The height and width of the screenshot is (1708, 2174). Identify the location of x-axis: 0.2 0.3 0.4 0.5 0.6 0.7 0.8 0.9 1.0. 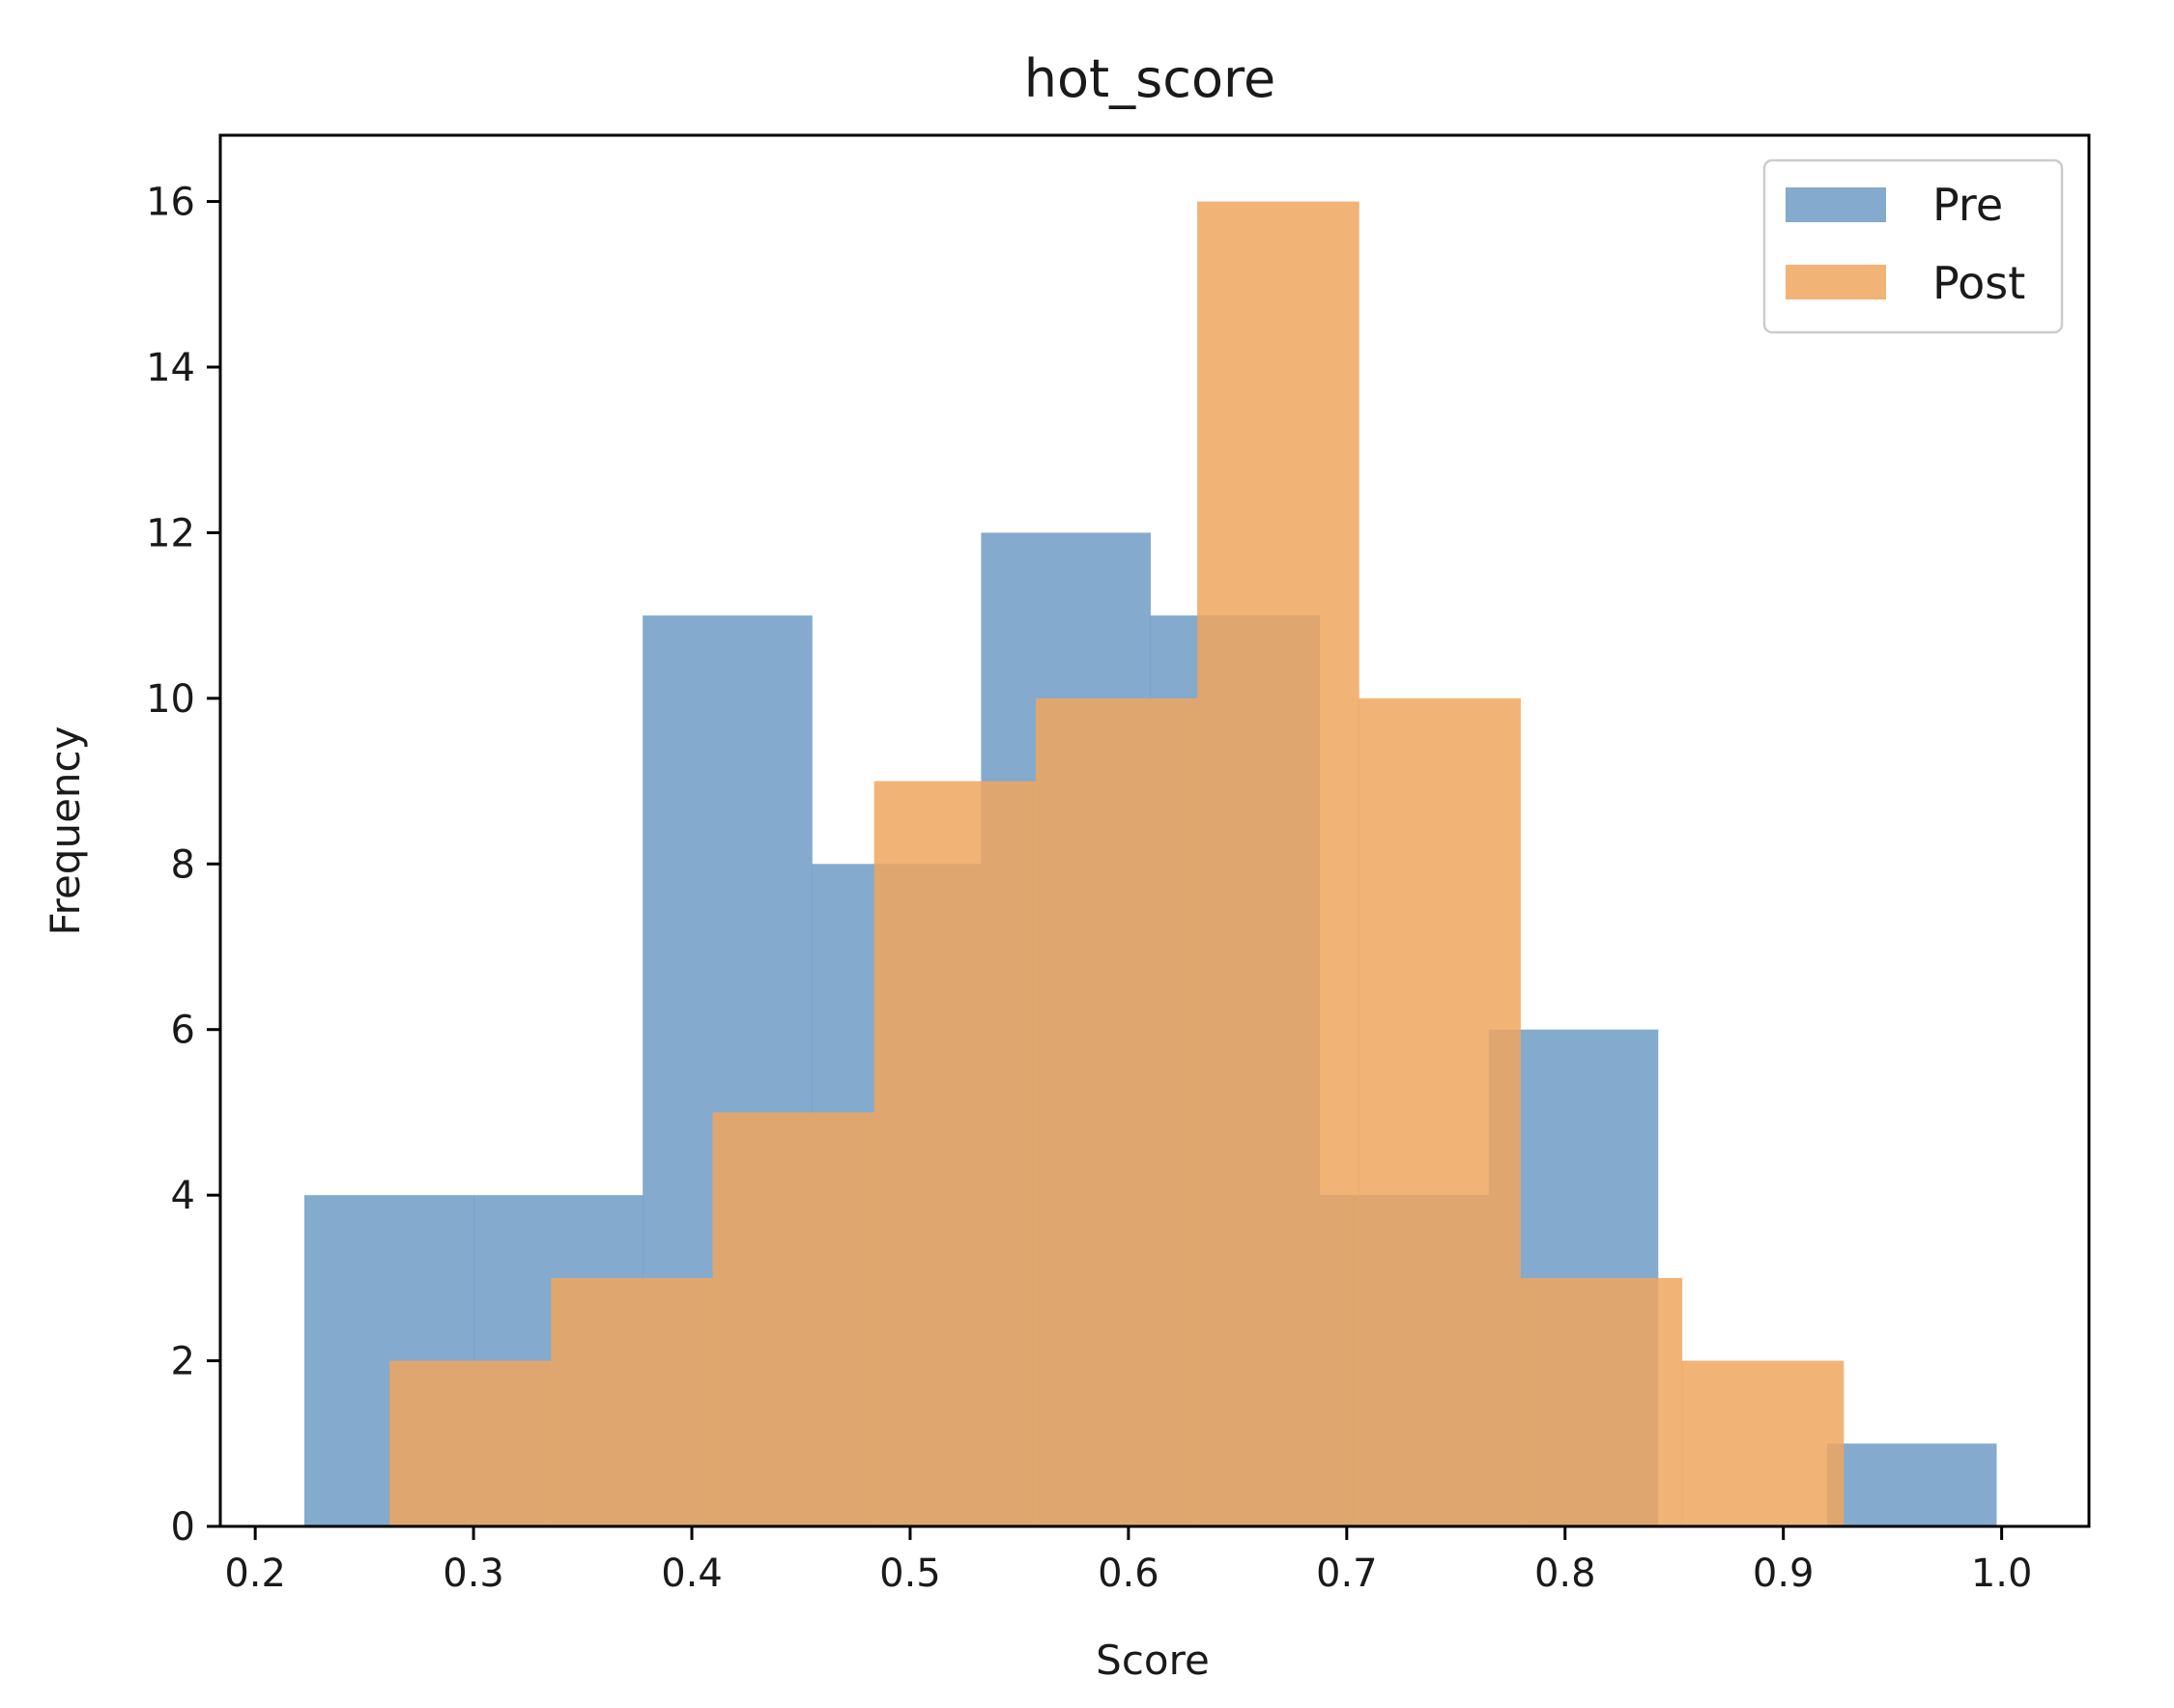
(1128, 1561).